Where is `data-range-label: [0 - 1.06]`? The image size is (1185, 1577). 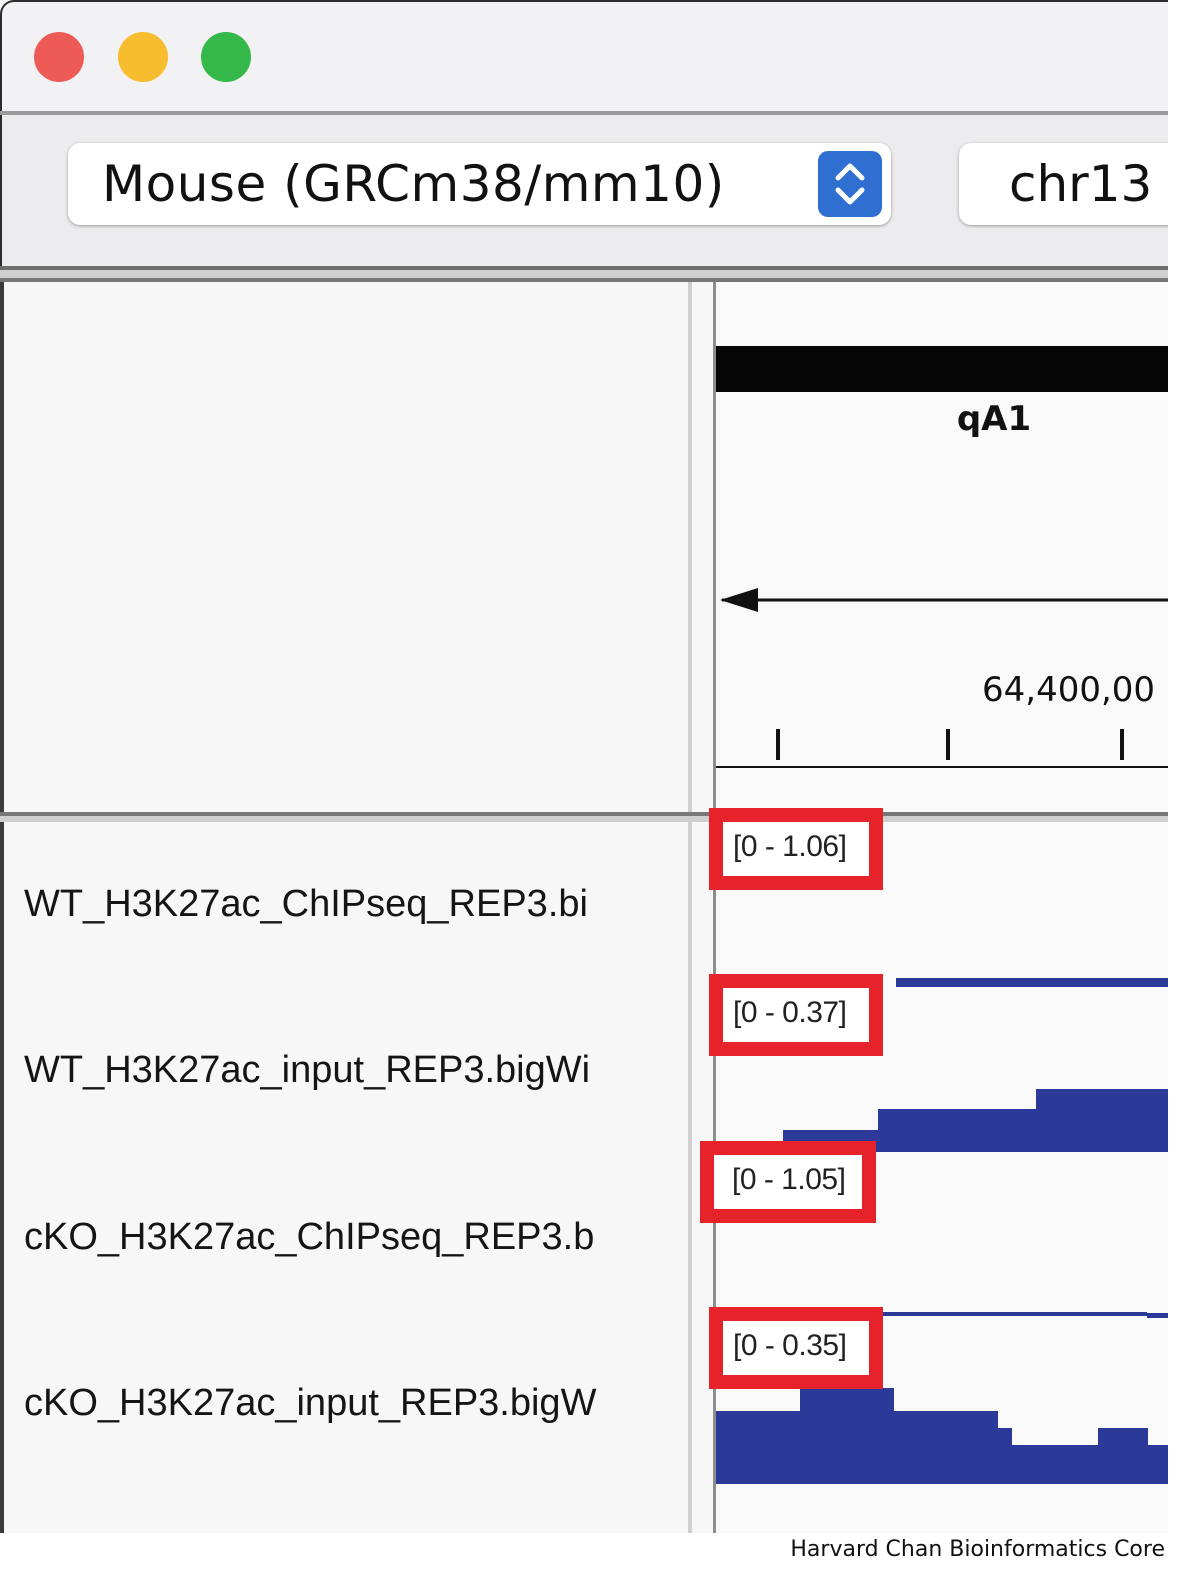
data-range-label: [0 - 1.06] is located at coordinates (790, 846).